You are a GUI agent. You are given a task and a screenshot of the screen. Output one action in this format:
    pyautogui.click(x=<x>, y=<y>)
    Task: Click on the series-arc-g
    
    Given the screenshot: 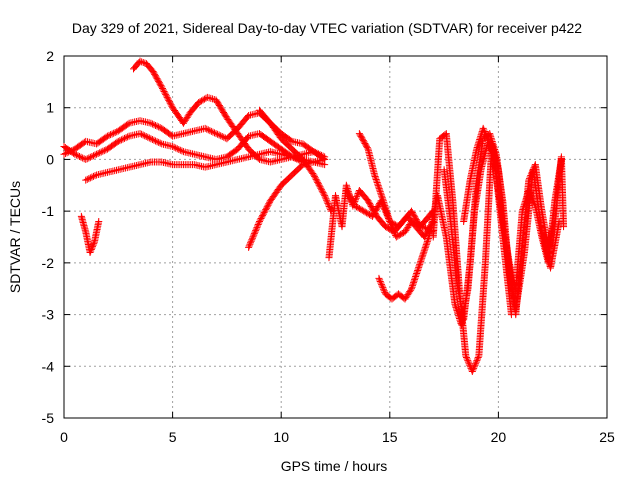 What is the action you would take?
    pyautogui.click(x=295, y=160)
    